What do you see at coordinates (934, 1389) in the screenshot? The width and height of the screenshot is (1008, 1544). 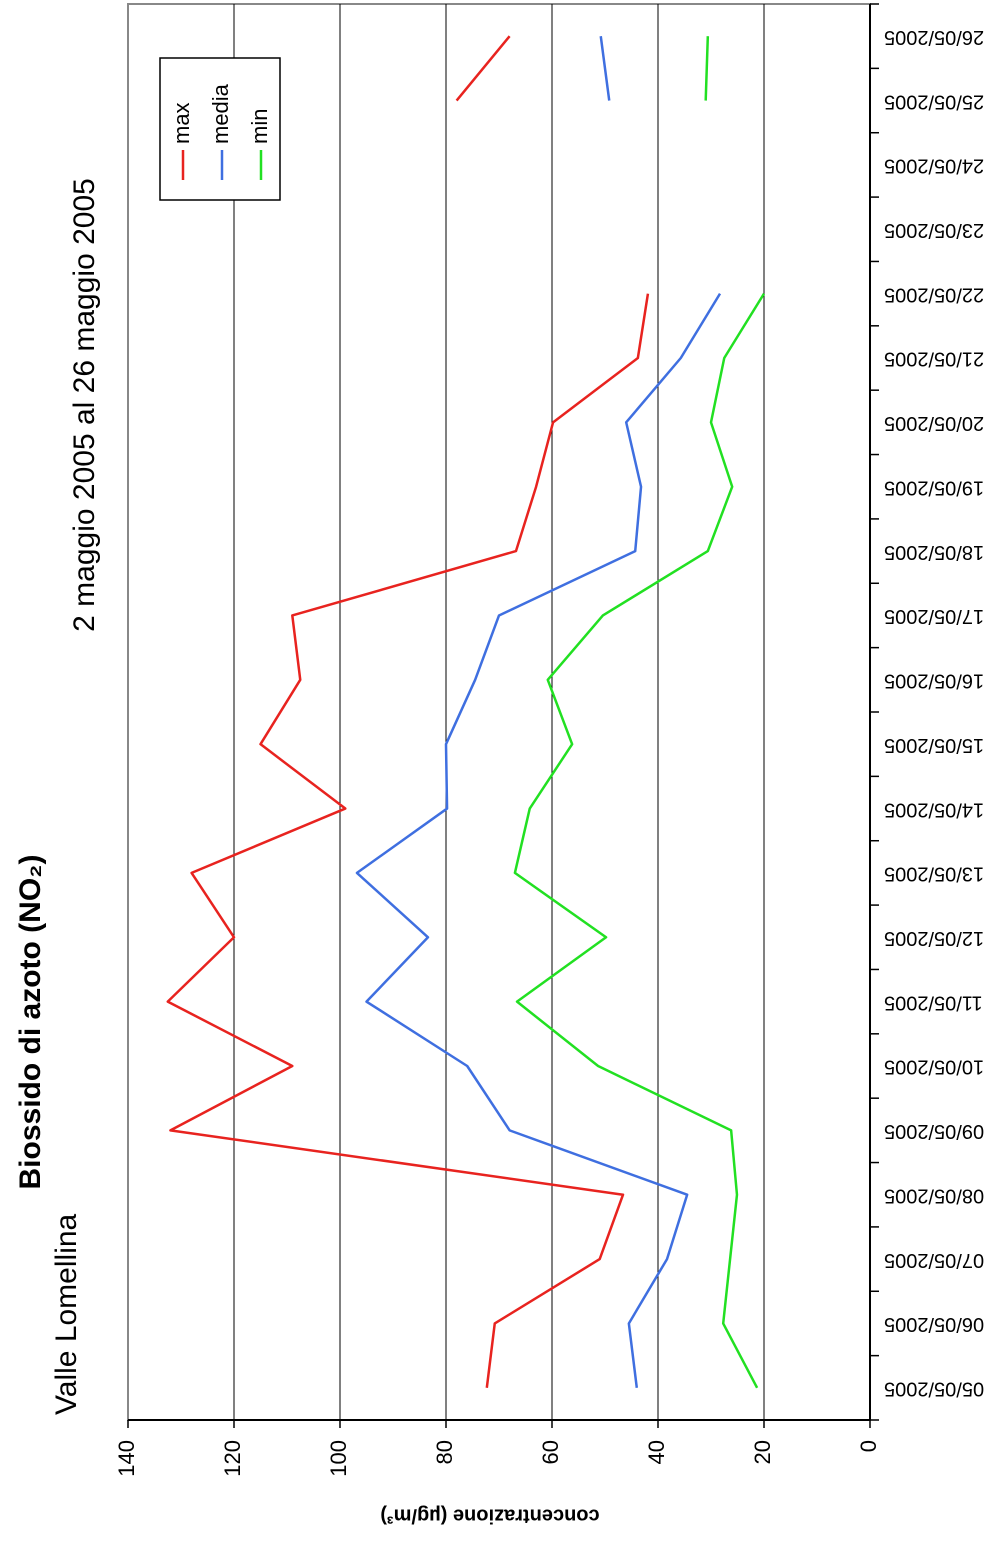 I see `x-tick-label: 05/05/2005` at bounding box center [934, 1389].